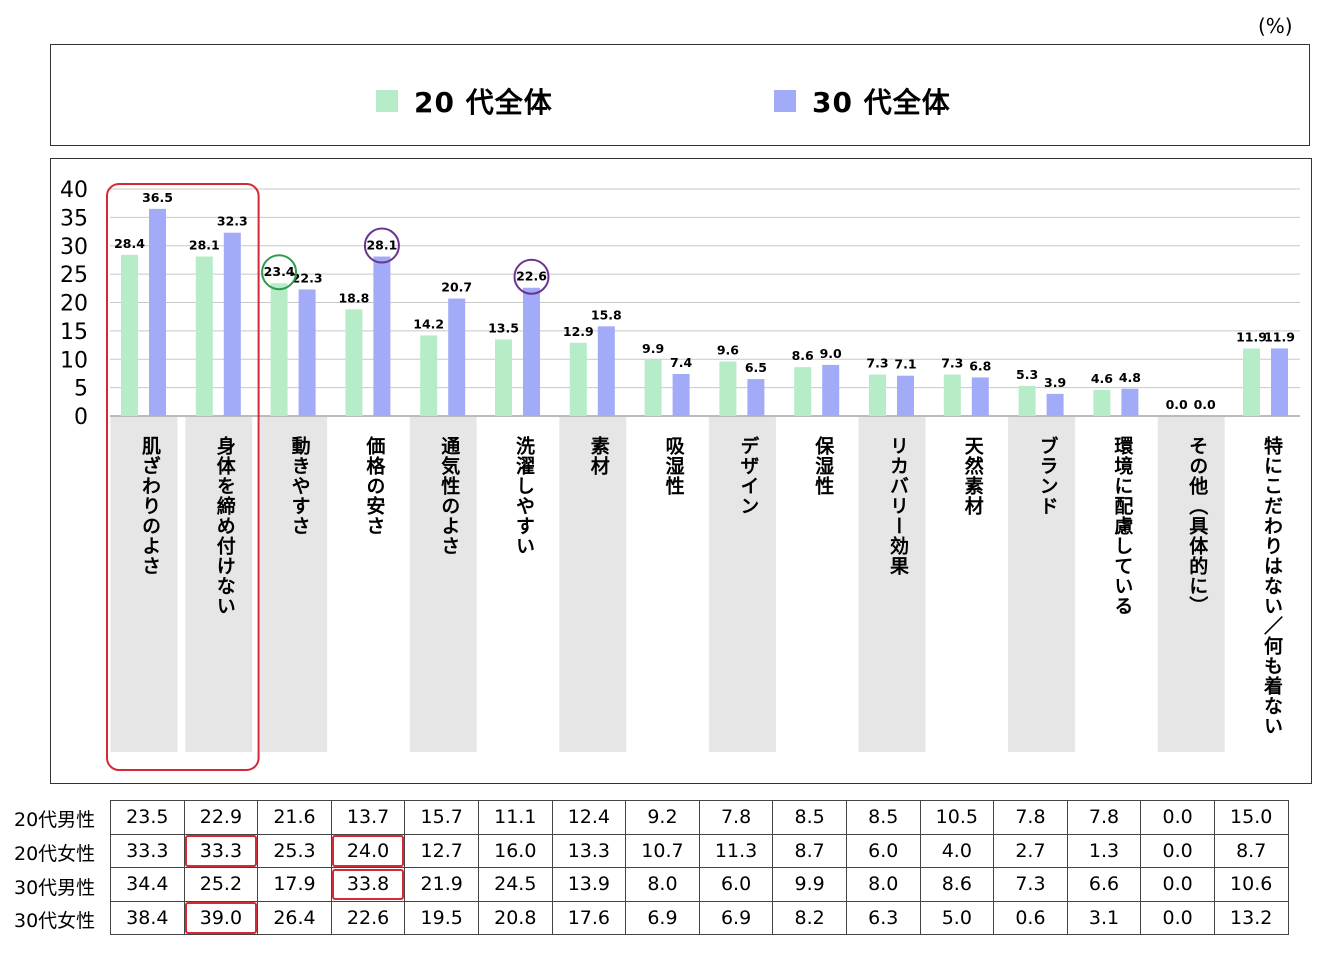 This screenshot has height=958, width=1321. Describe the element at coordinates (606, 314) in the screenshot. I see `data-label-30s-6: 15.8` at that location.